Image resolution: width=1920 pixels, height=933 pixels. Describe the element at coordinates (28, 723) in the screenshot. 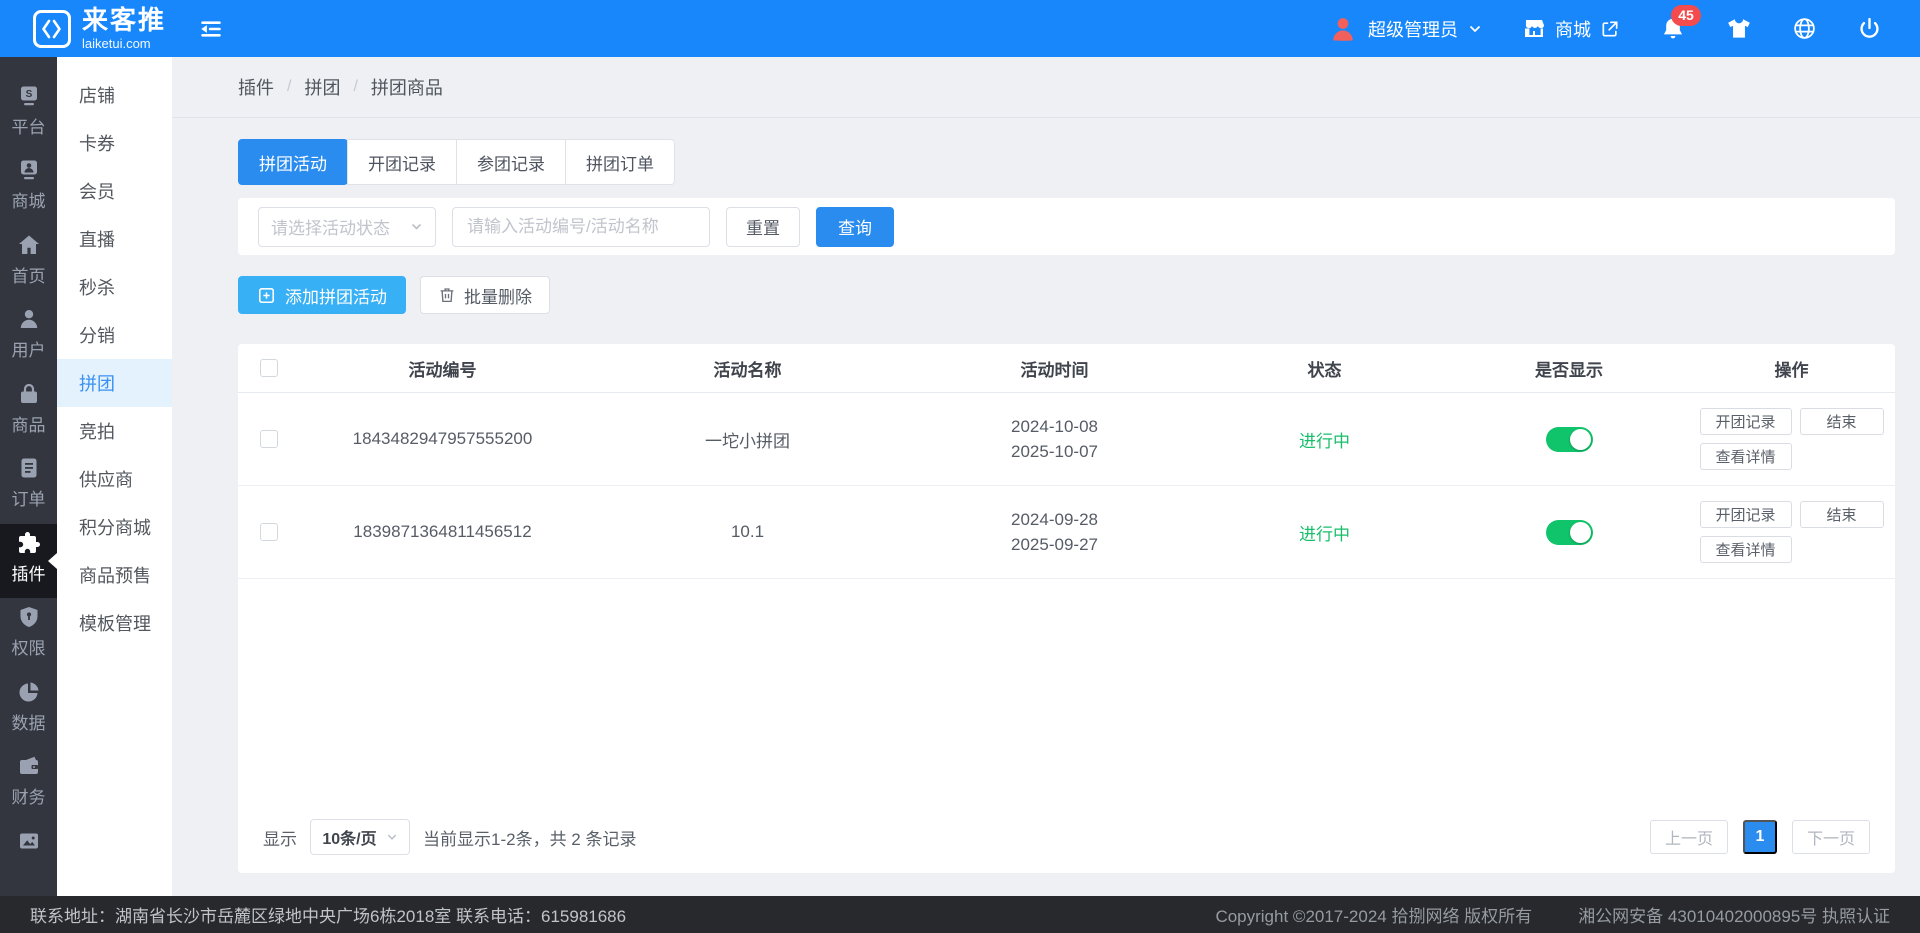

I see `sidebar-item-label: 数据` at that location.